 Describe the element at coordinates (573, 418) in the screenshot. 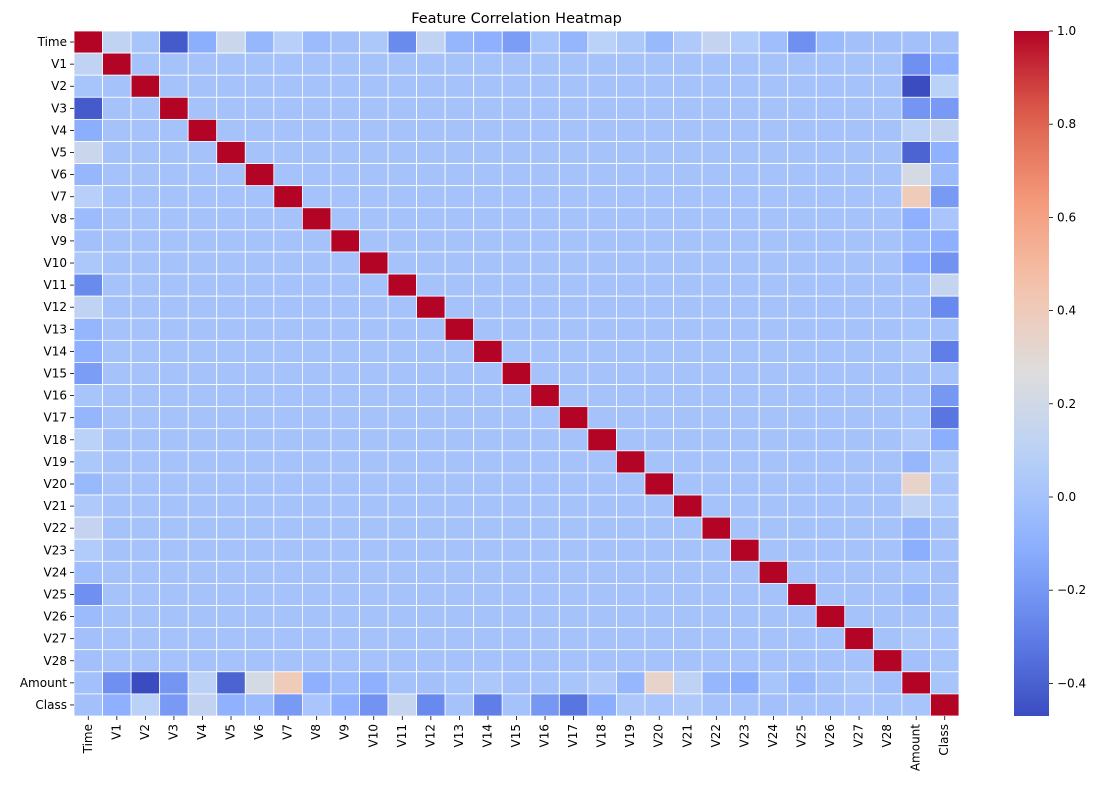

I see `heatmap-cell-v17-v17` at that location.